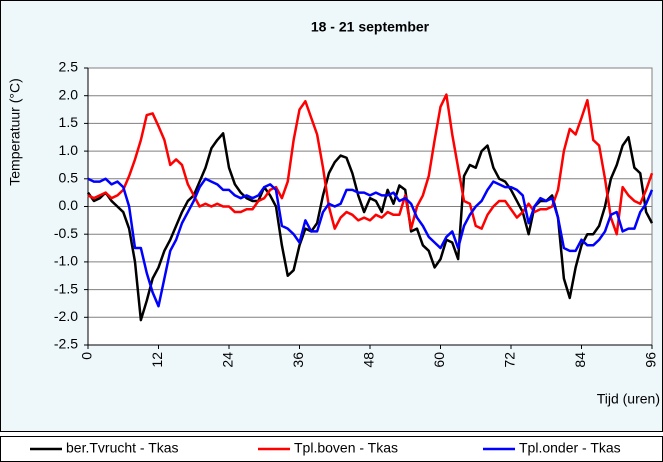 The height and width of the screenshot is (462, 663). I want to click on y-tick-label: -1.0, so click(66, 261).